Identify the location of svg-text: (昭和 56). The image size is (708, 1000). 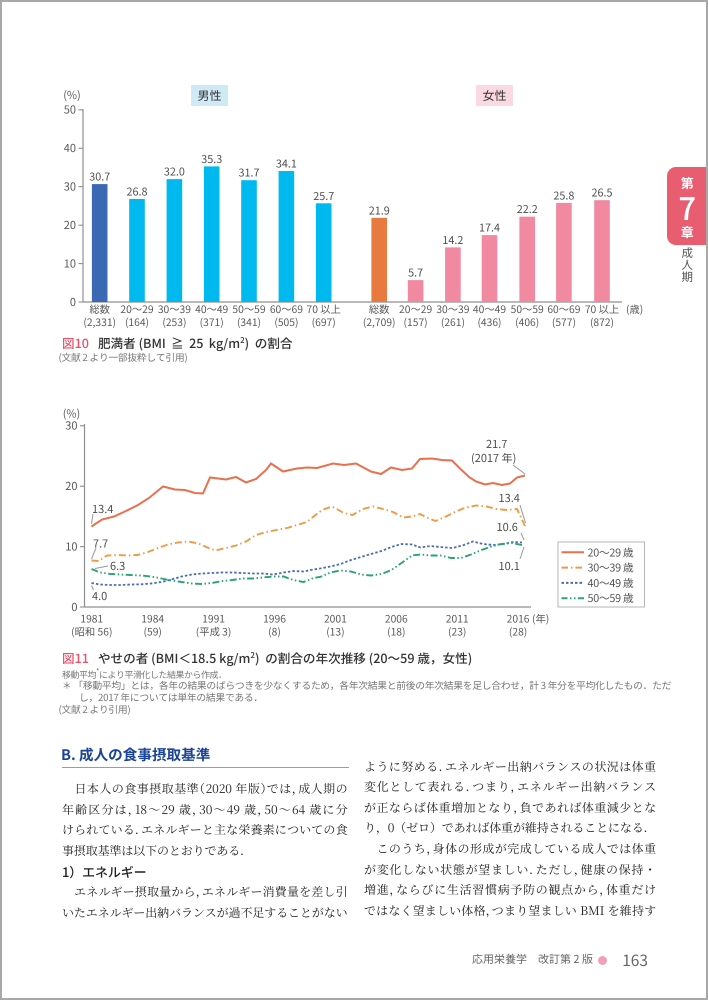
(91, 631).